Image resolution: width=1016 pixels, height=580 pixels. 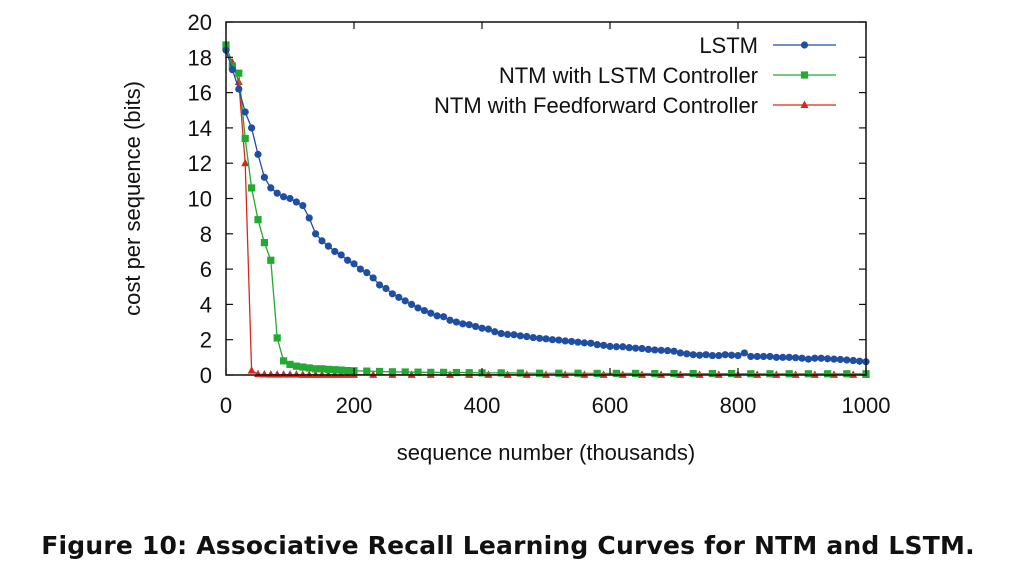 I want to click on x-tick-label: 0, so click(x=226, y=405).